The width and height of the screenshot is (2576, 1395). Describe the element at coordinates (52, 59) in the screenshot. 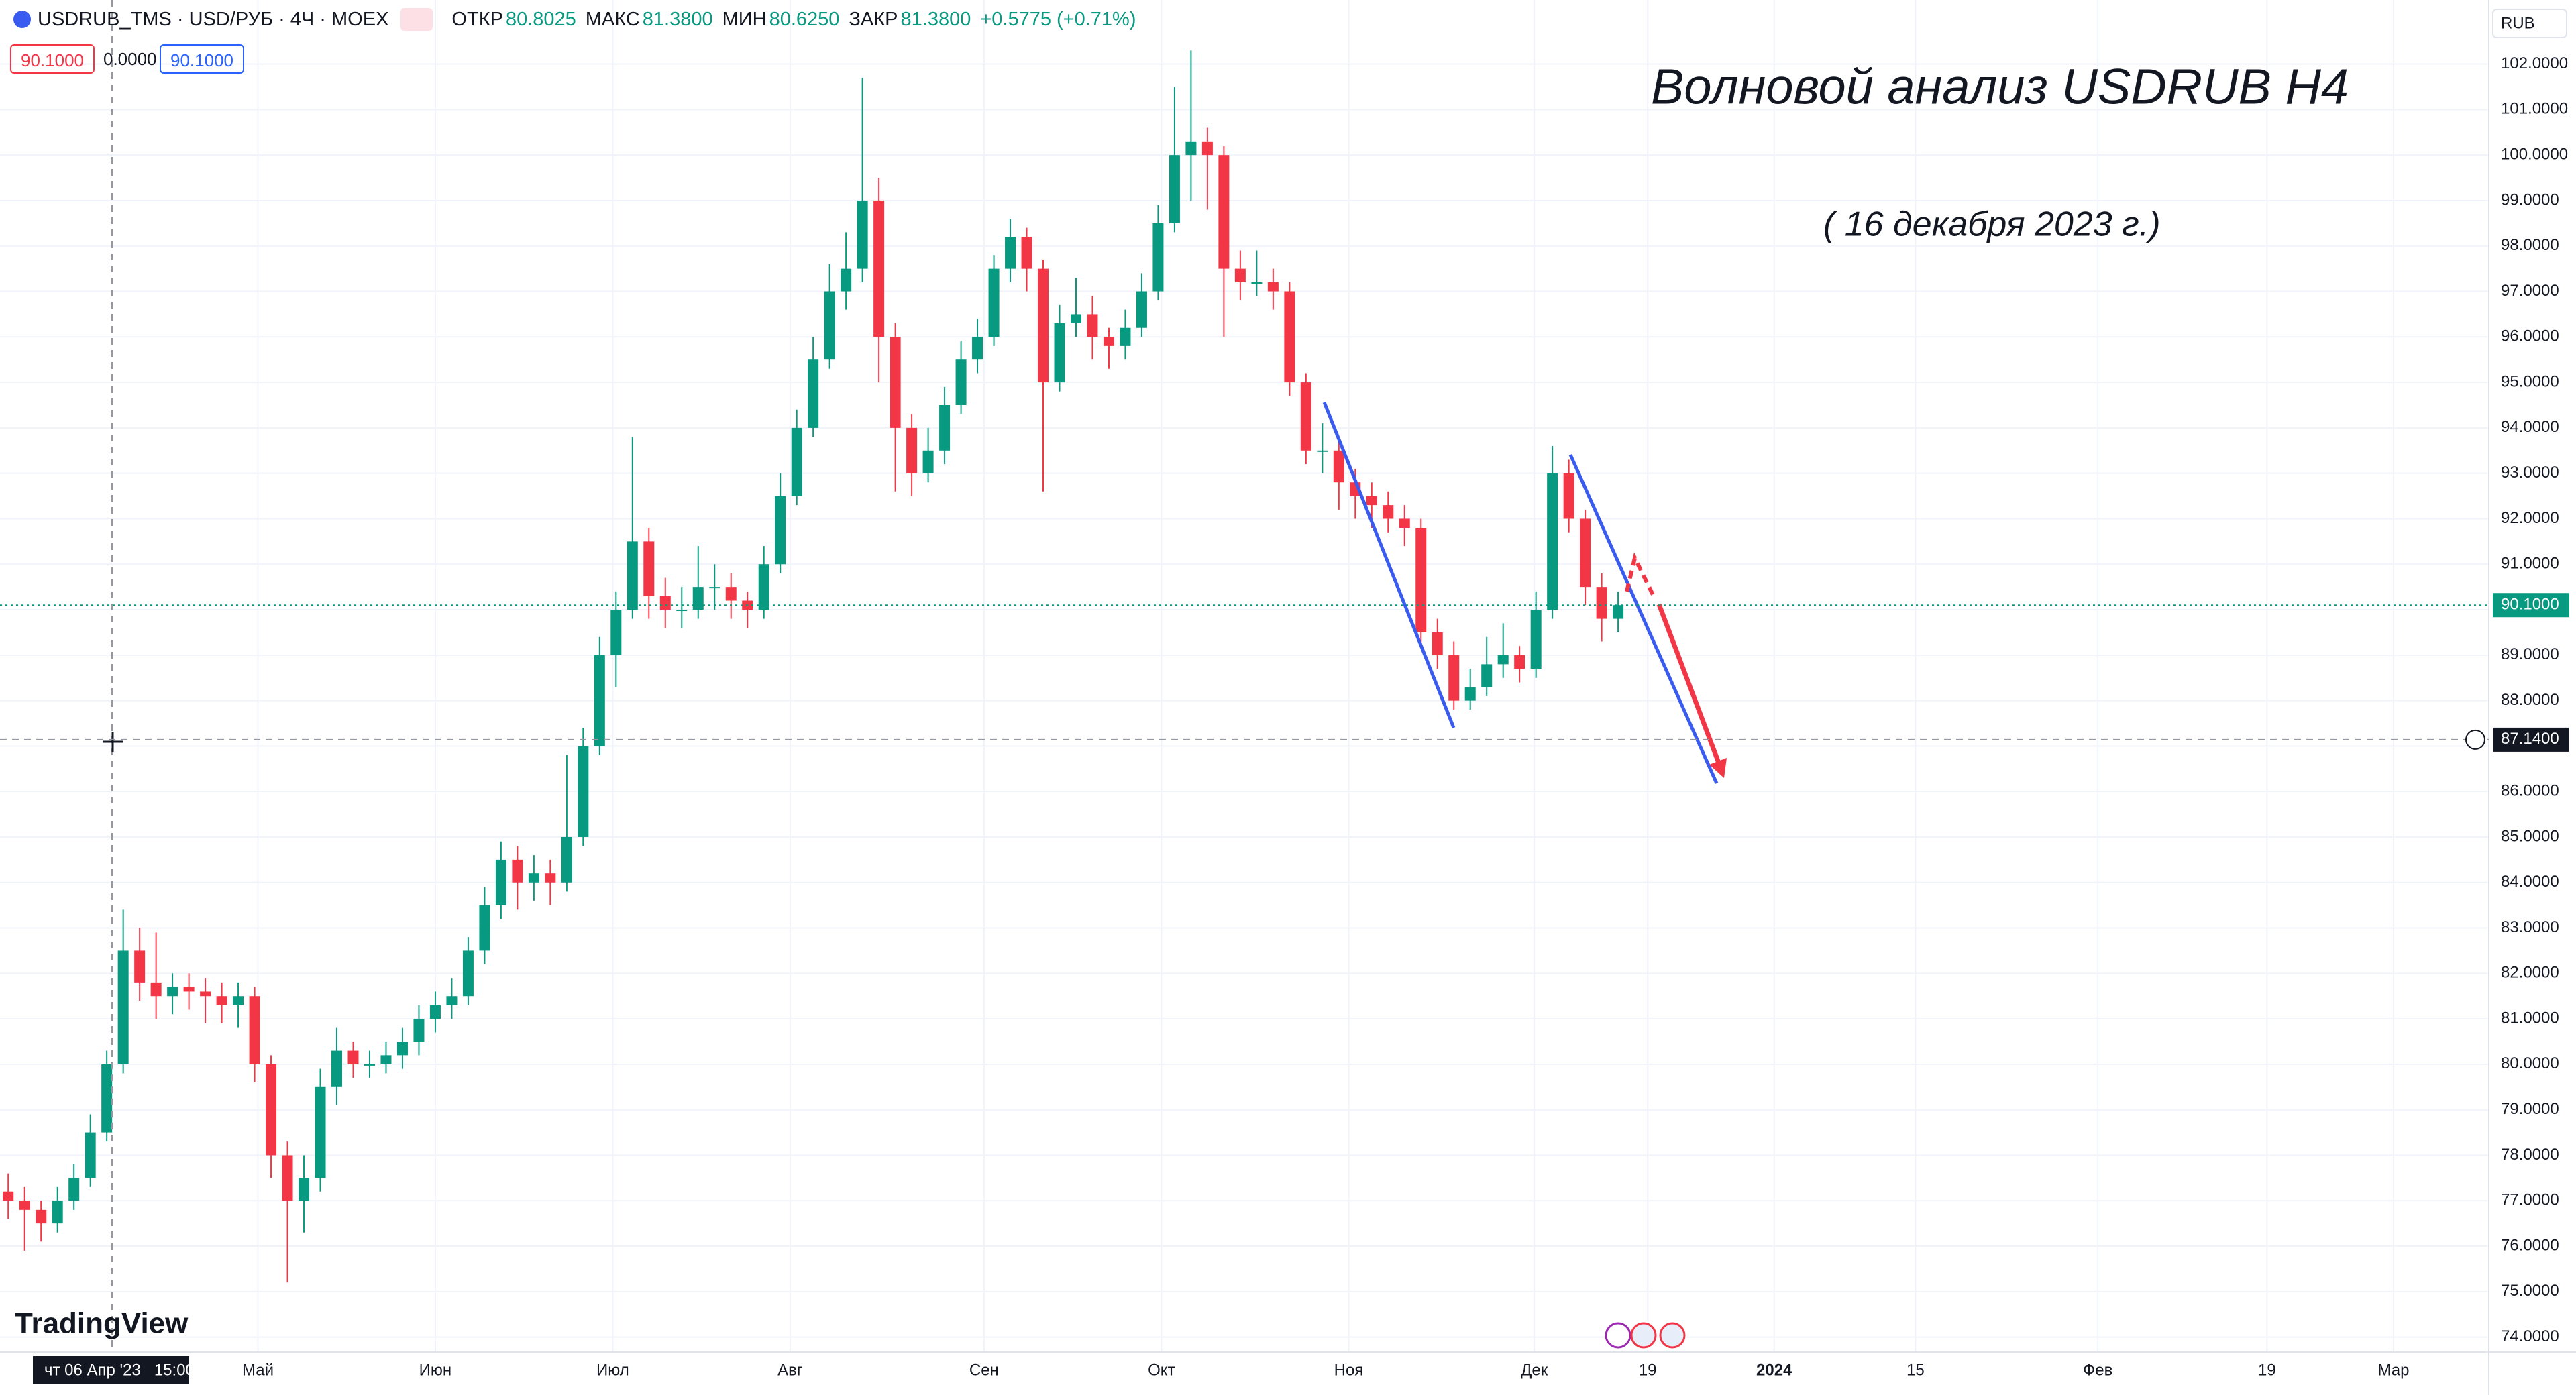

I see `sell-button: 90.1000` at that location.